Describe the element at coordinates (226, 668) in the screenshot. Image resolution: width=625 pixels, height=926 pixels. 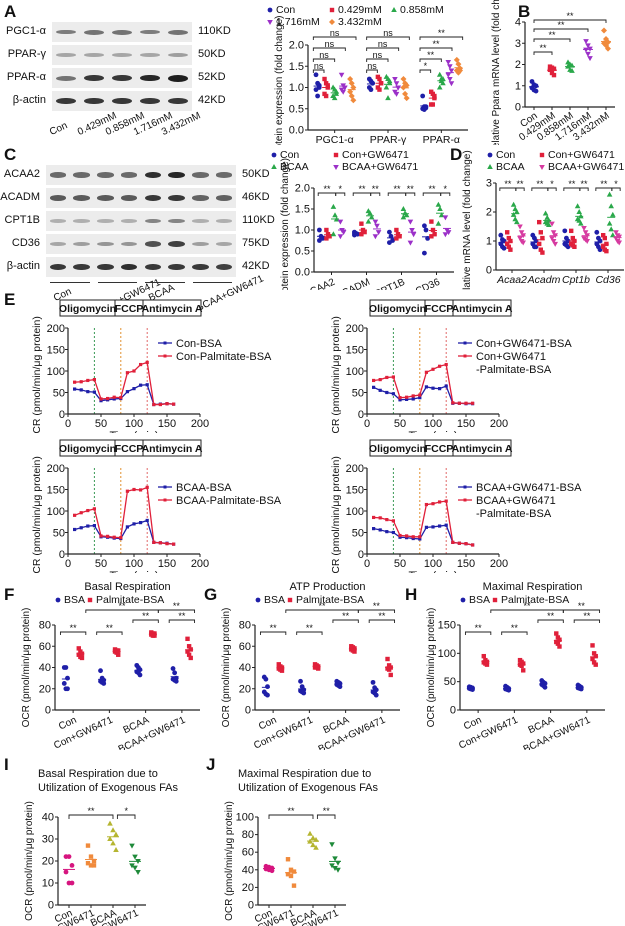
I see `y-axis-label: OCR (pmol/min/μg protein)` at that location.